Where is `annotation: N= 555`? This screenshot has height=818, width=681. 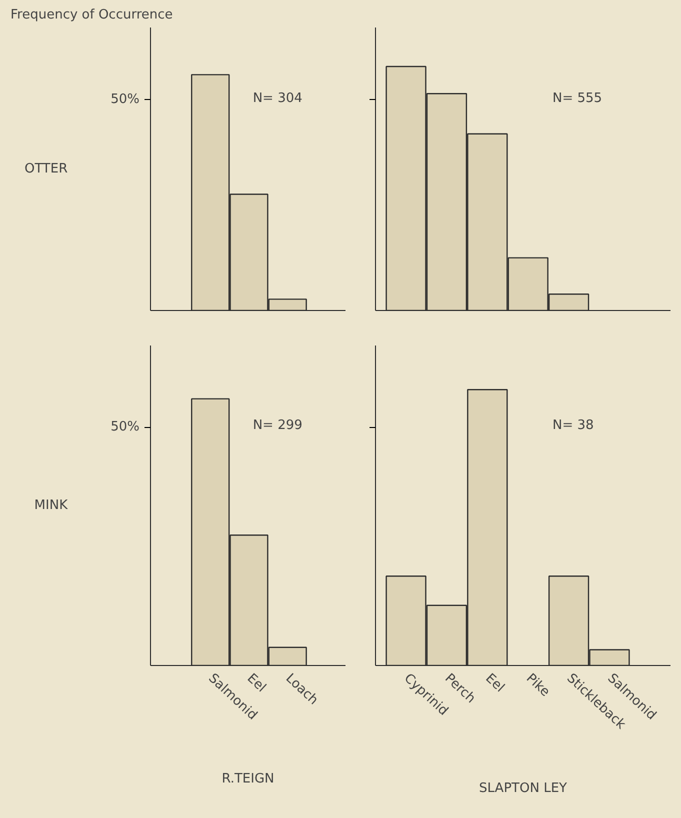
annotation: N= 555 is located at coordinates (577, 98).